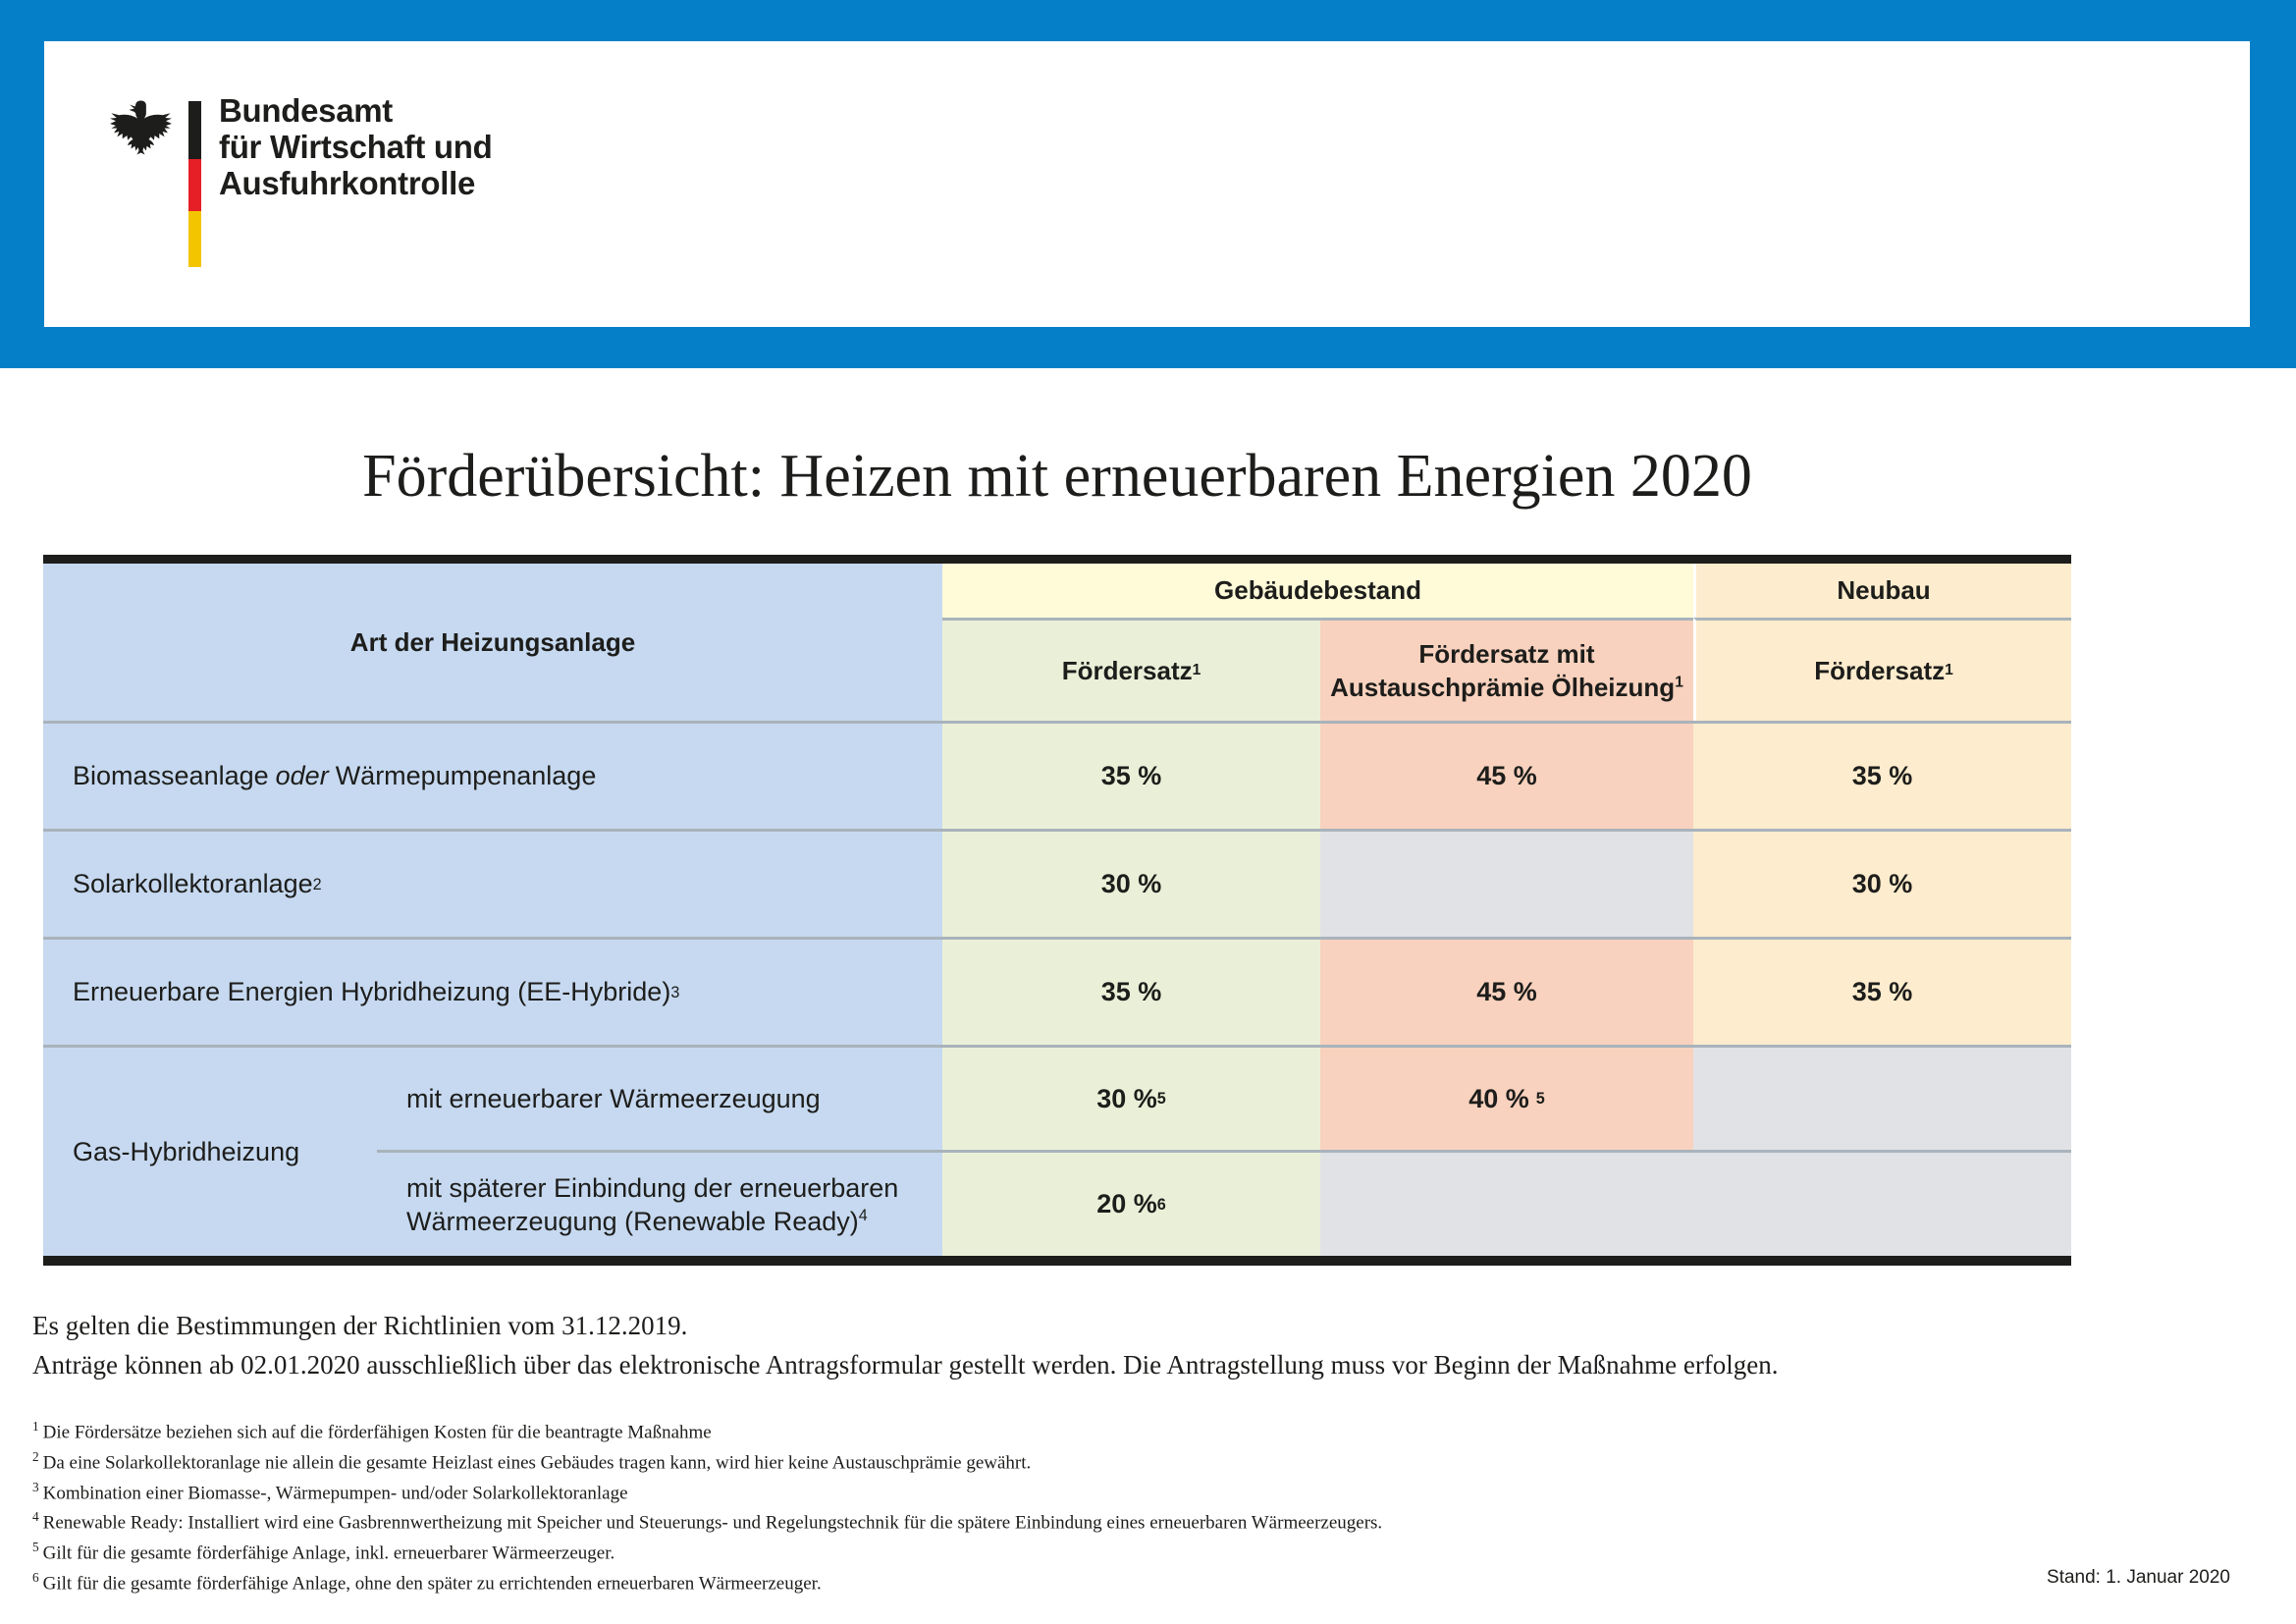 This screenshot has width=2296, height=1624. I want to click on empty-cell-gas2, so click(1695, 1203).